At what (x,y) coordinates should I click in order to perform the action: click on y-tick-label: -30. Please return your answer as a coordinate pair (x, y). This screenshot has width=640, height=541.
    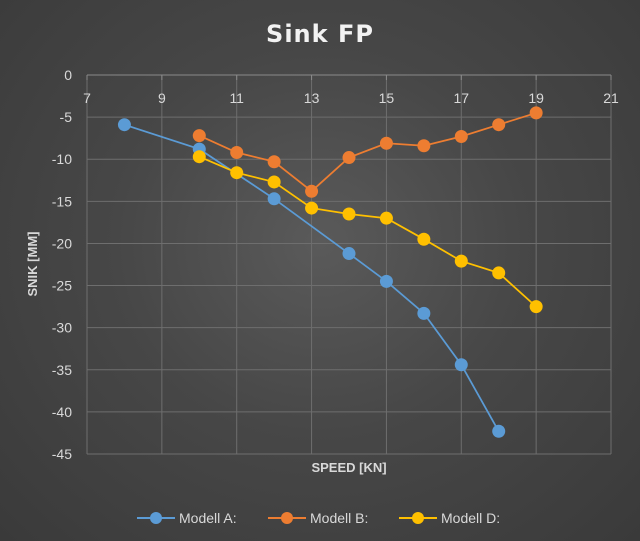
    Looking at the image, I should click on (62, 328).